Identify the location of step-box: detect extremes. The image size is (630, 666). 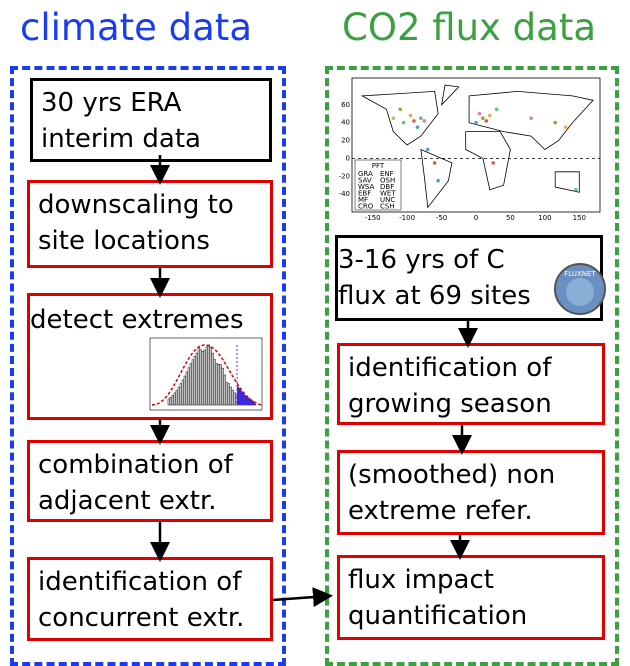
(150, 356).